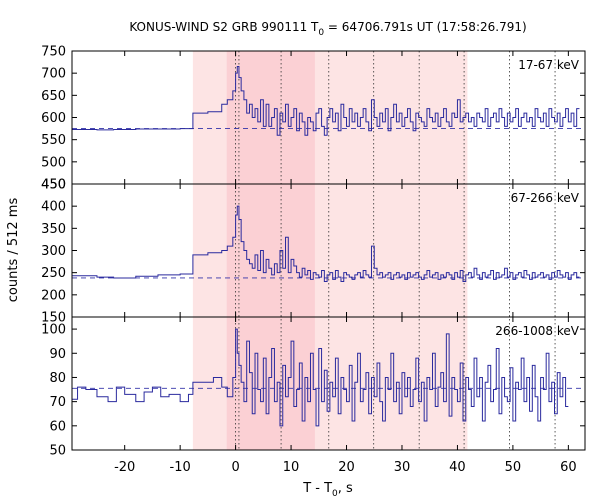 Image resolution: width=600 pixels, height=500 pixels. I want to click on y-tick-label-0-3: 600, so click(53, 118).